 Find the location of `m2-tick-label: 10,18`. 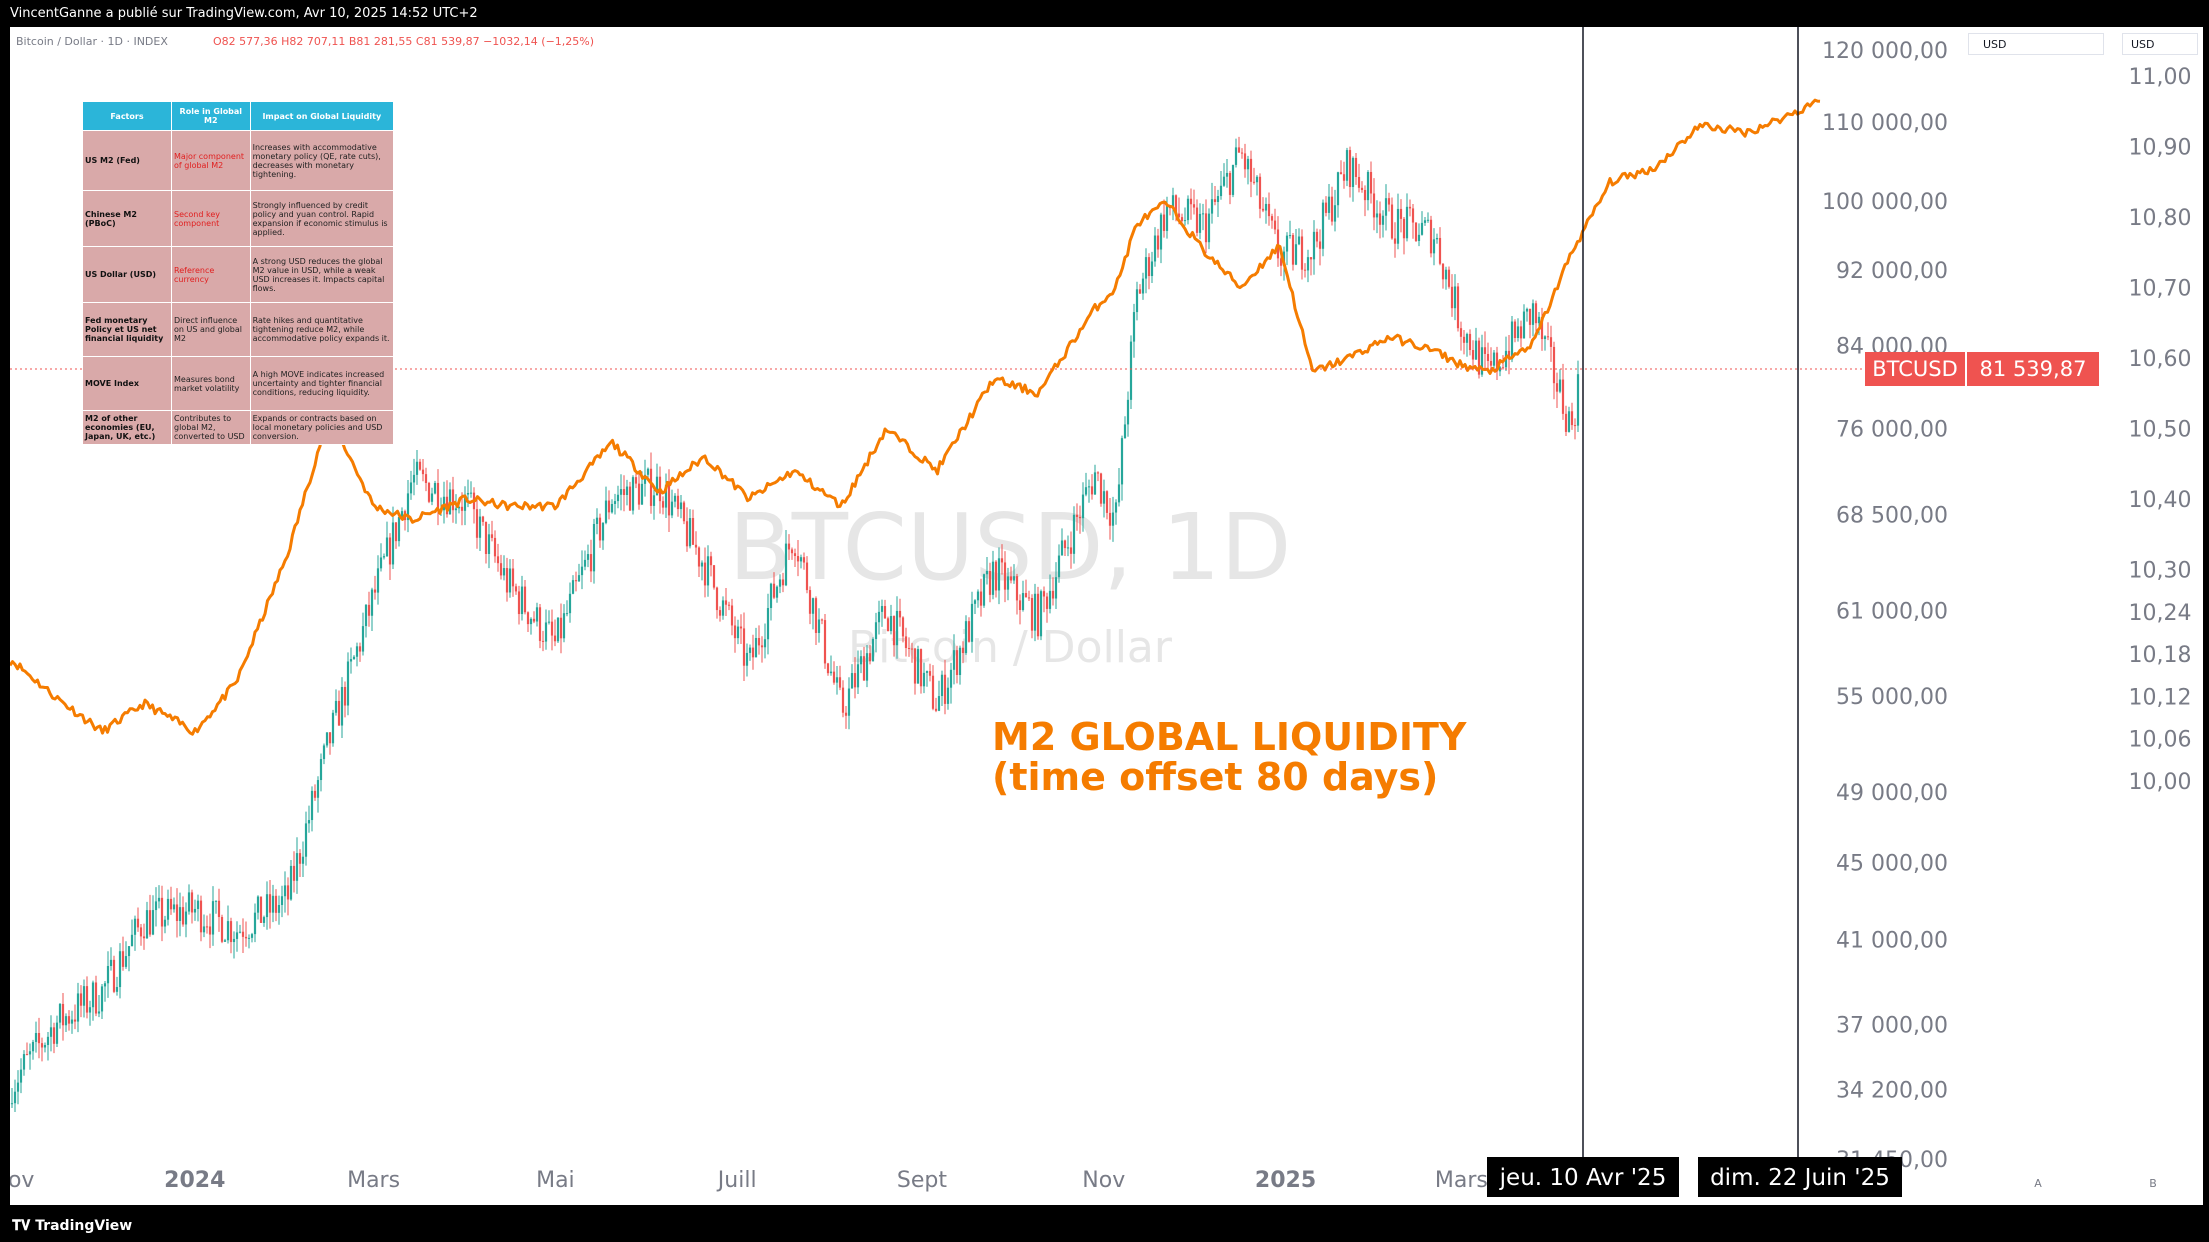

m2-tick-label: 10,18 is located at coordinates (2160, 655).